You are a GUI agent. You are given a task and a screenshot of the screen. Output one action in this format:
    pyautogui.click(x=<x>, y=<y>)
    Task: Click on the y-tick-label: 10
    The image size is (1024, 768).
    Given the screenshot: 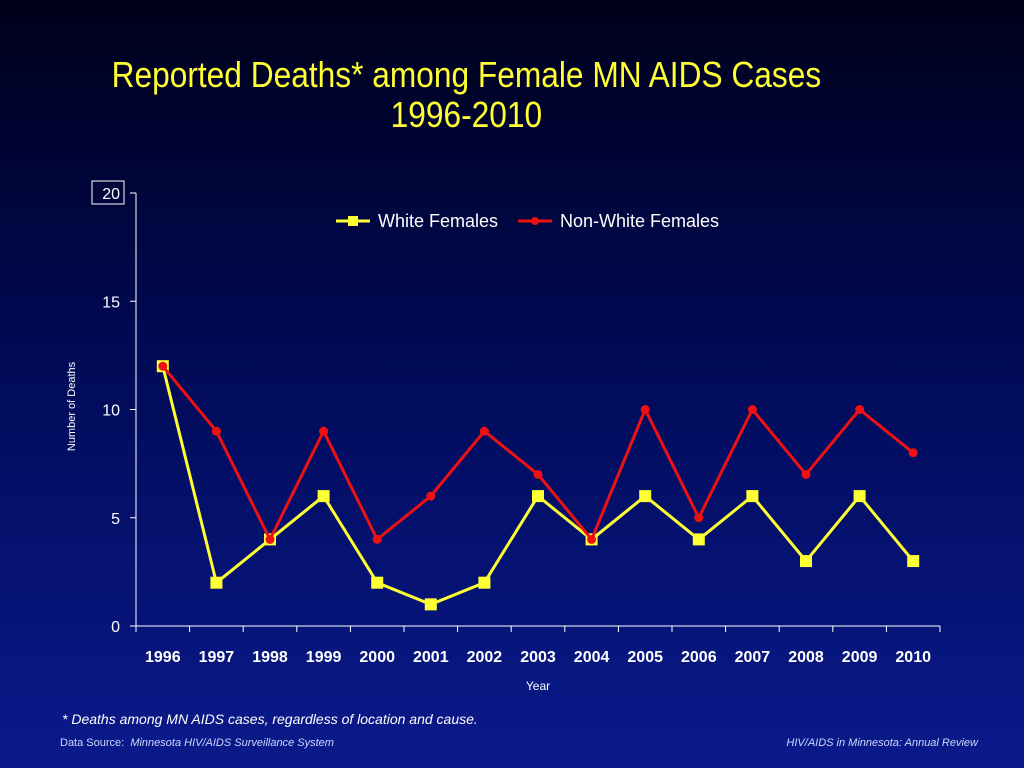 What is the action you would take?
    pyautogui.click(x=111, y=411)
    